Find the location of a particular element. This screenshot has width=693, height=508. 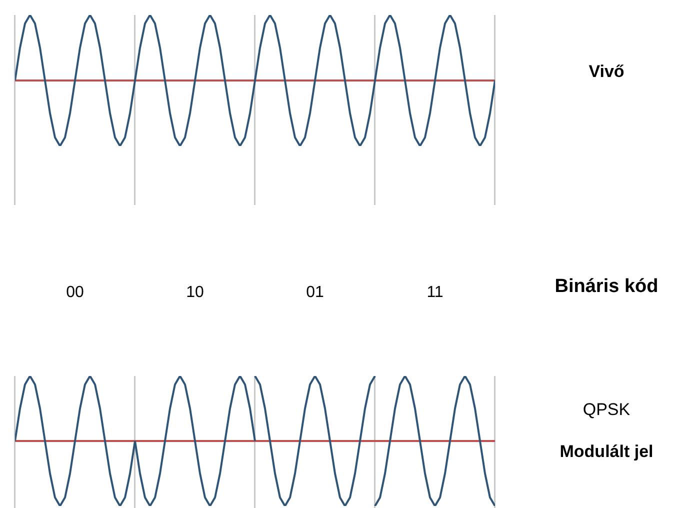

text: QPSK is located at coordinates (607, 410).